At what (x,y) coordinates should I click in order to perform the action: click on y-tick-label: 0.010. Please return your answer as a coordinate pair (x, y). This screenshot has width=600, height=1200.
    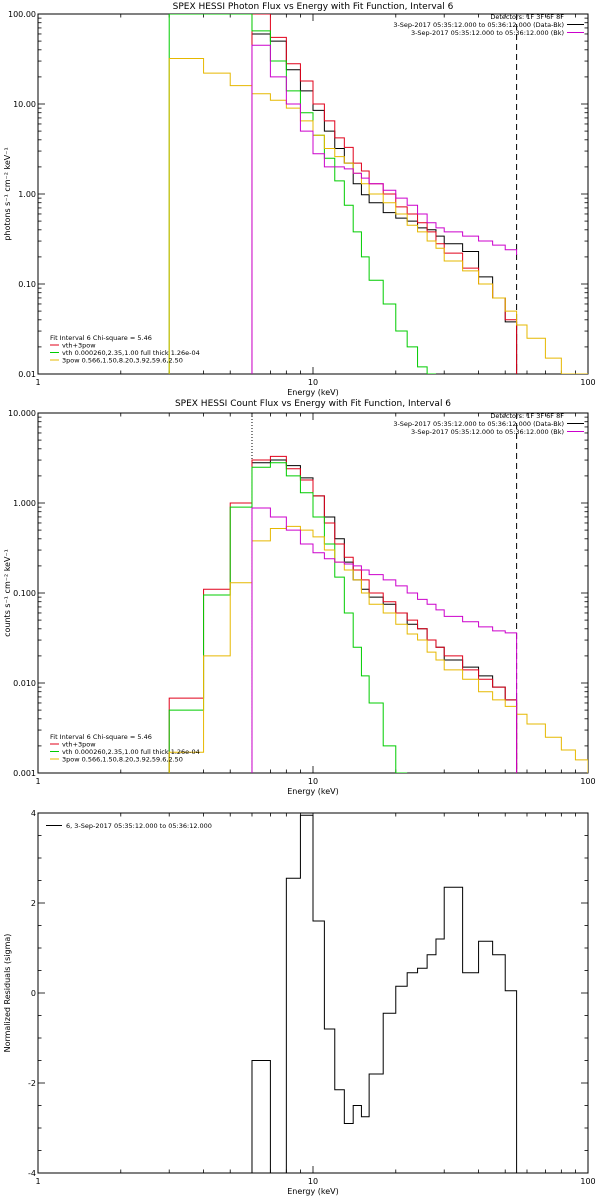
    Looking at the image, I should click on (24, 683).